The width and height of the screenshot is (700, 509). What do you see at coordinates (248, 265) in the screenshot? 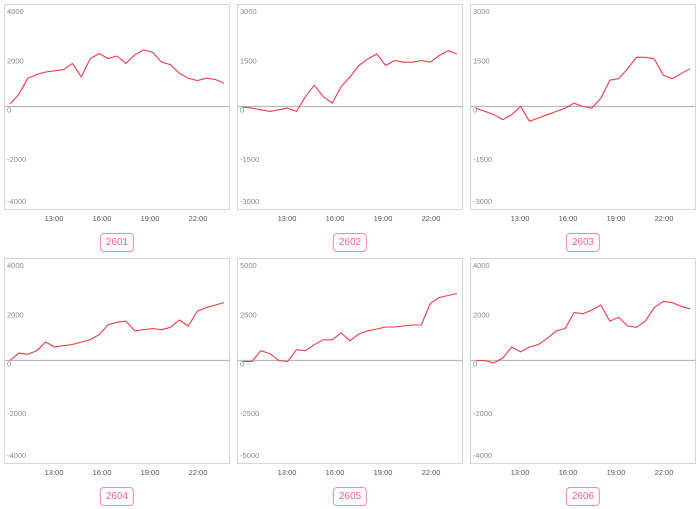
I see `y-tick-label: 5000` at bounding box center [248, 265].